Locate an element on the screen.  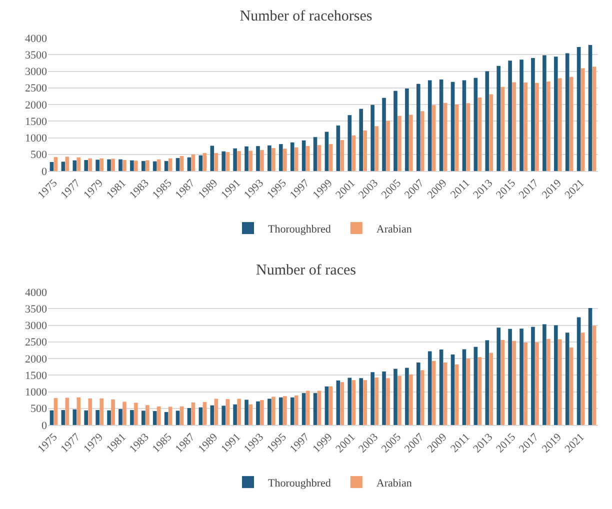
x-tick-label: 1981 is located at coordinates (116, 189).